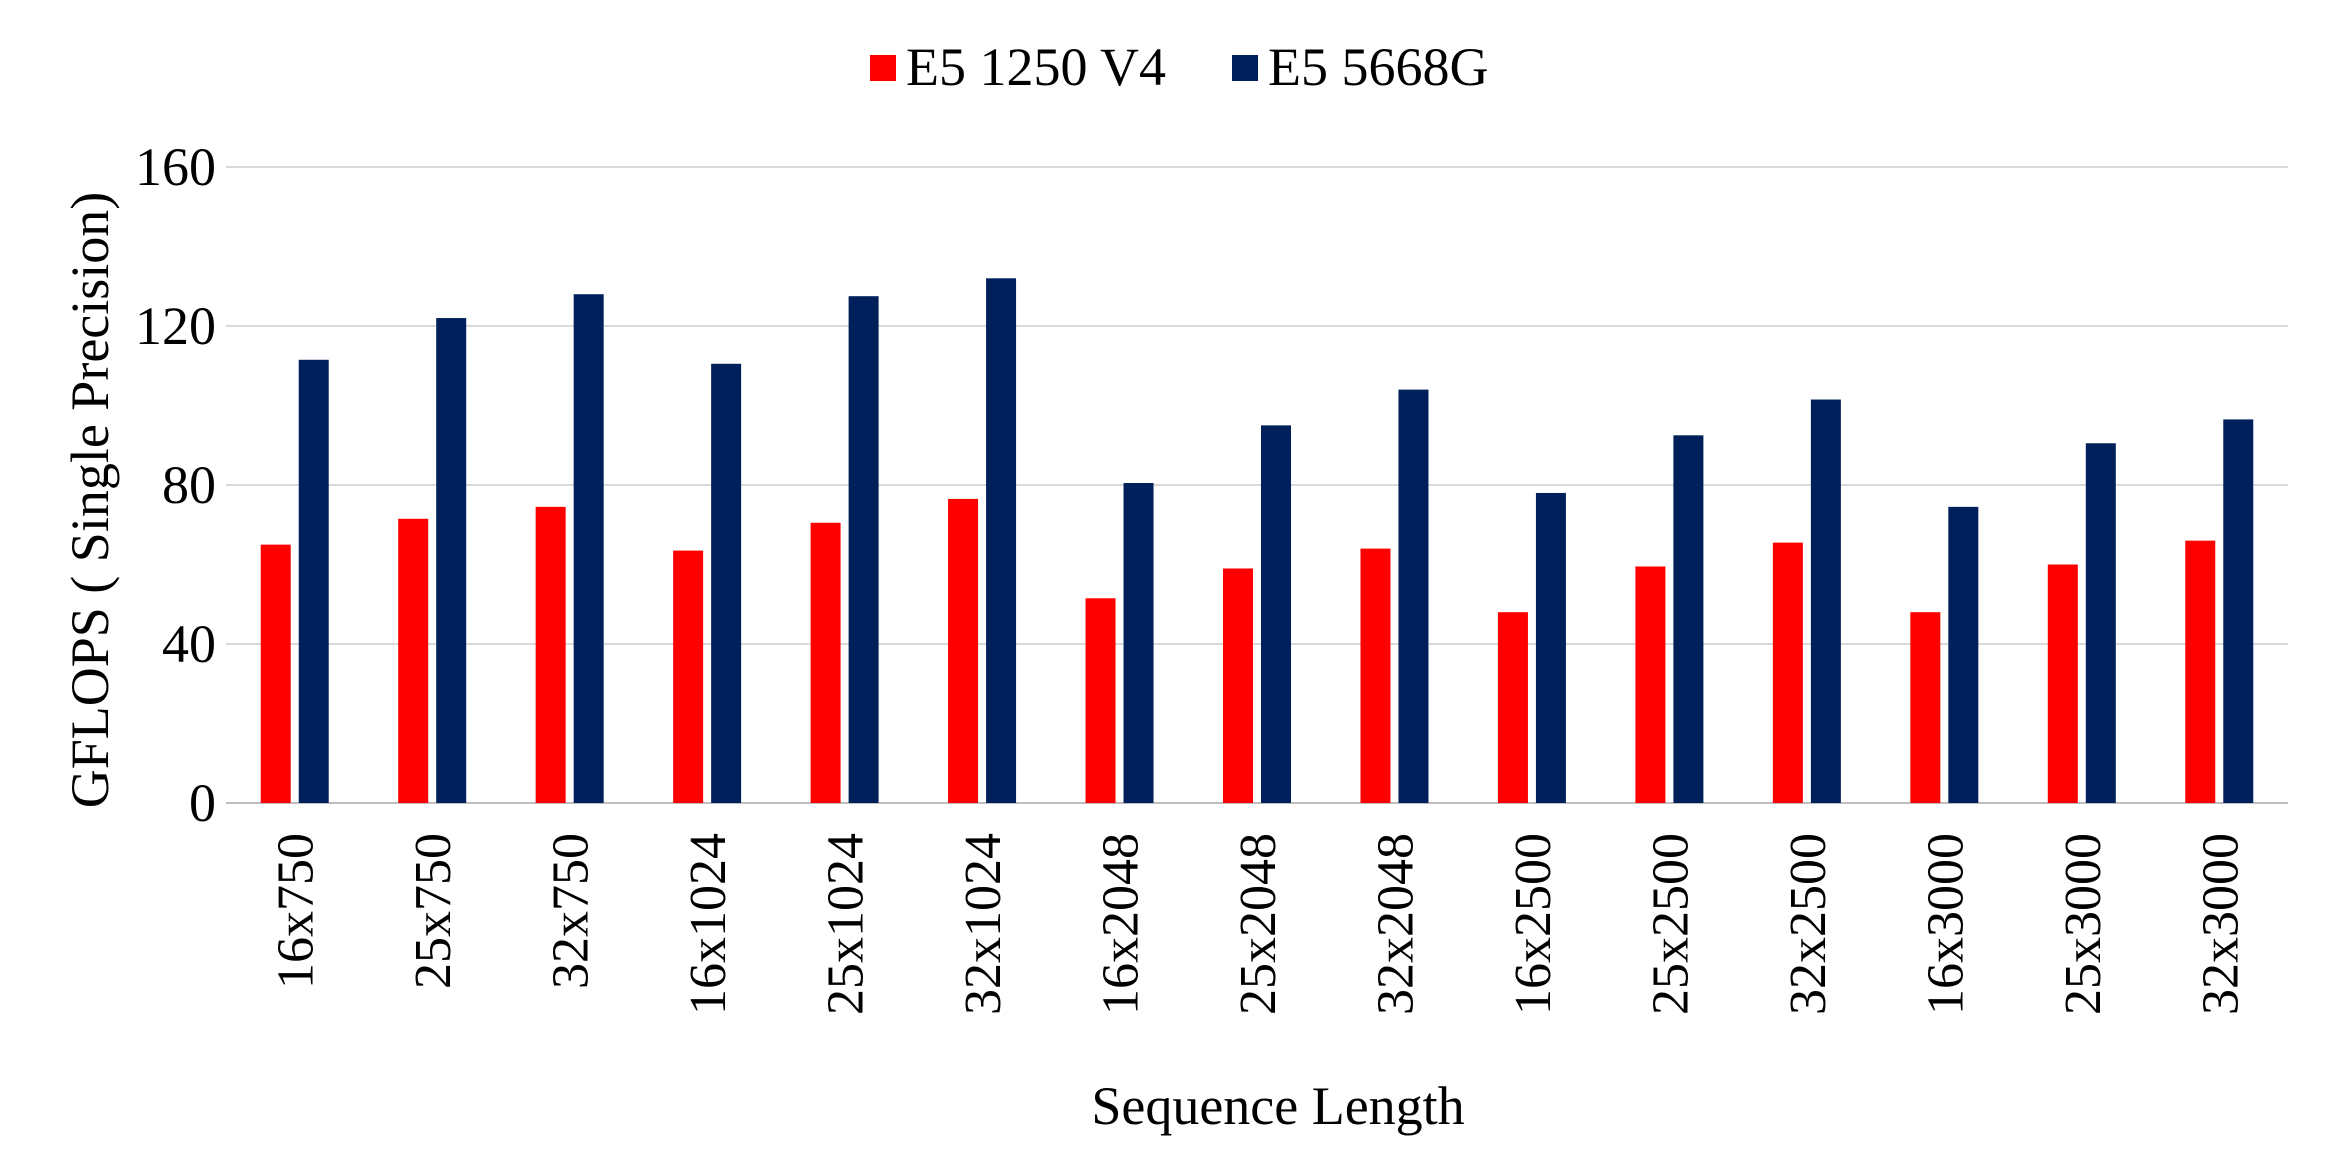 This screenshot has width=2328, height=1160. I want to click on x-tick-label: 16x3000, so click(1945, 924).